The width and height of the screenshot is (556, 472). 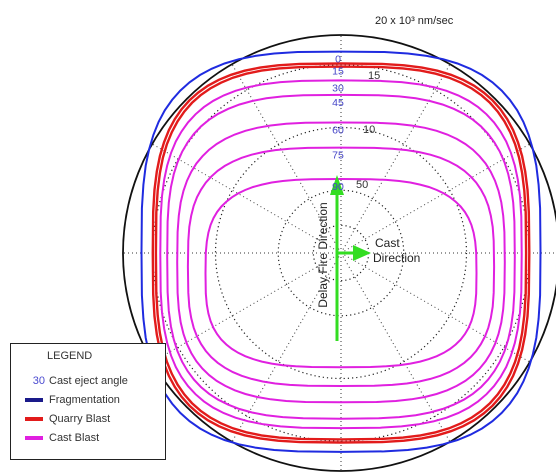 I want to click on legend-number: 30, so click(x=38, y=381).